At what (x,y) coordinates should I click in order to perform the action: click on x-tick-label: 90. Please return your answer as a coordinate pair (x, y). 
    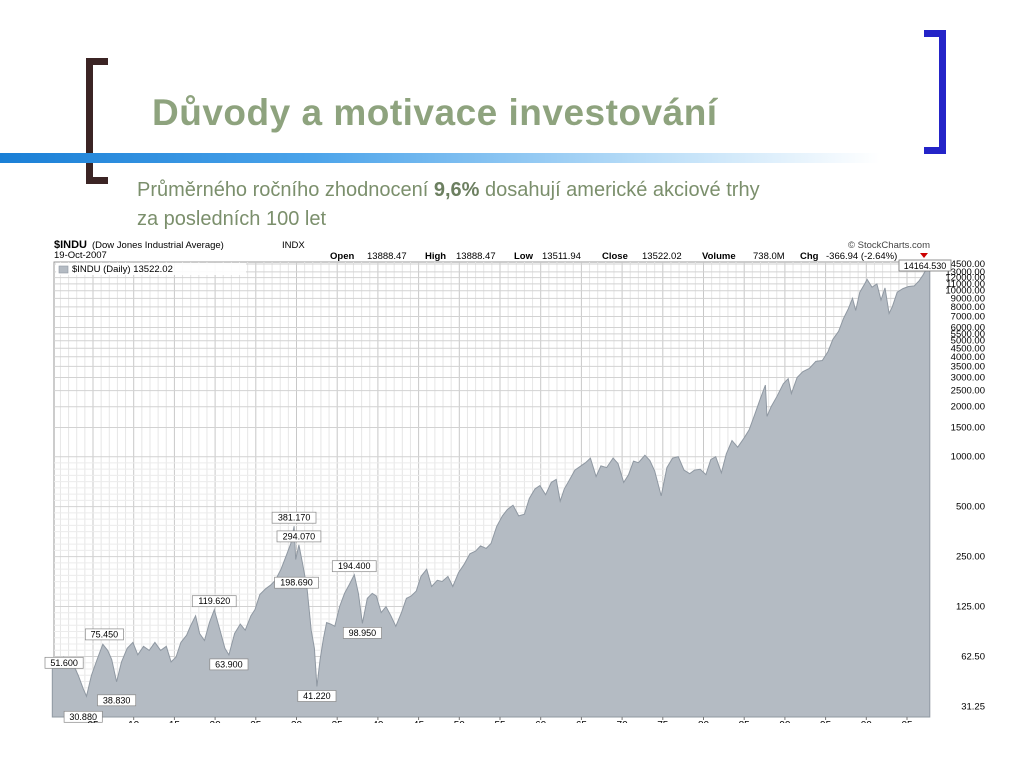
    Looking at the image, I should click on (785, 721).